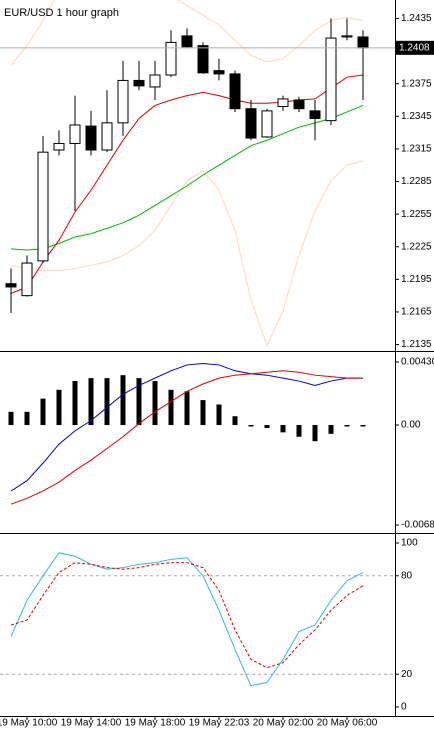 The image size is (434, 732). What do you see at coordinates (347, 723) in the screenshot?
I see `x-tick-label: 20 May 06:00` at bounding box center [347, 723].